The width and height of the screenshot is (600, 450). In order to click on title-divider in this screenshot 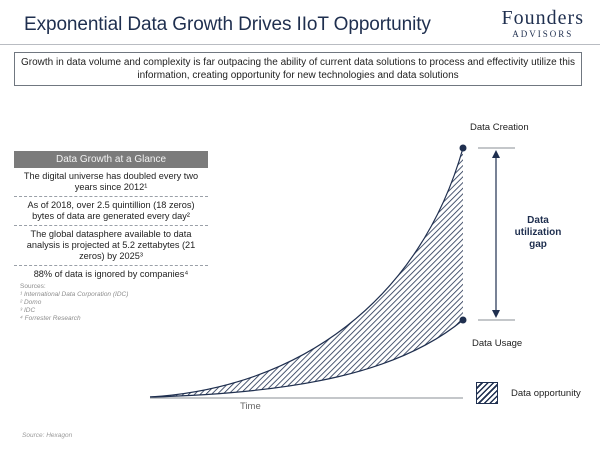, I will do `click(300, 44)`.